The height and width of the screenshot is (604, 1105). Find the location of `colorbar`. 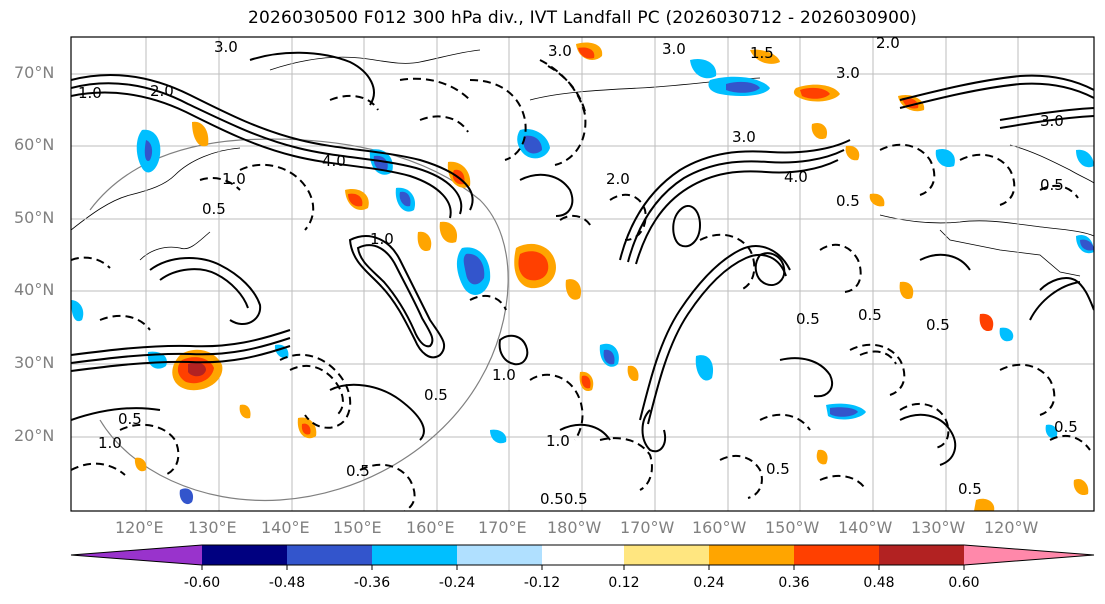

colorbar is located at coordinates (582, 557).